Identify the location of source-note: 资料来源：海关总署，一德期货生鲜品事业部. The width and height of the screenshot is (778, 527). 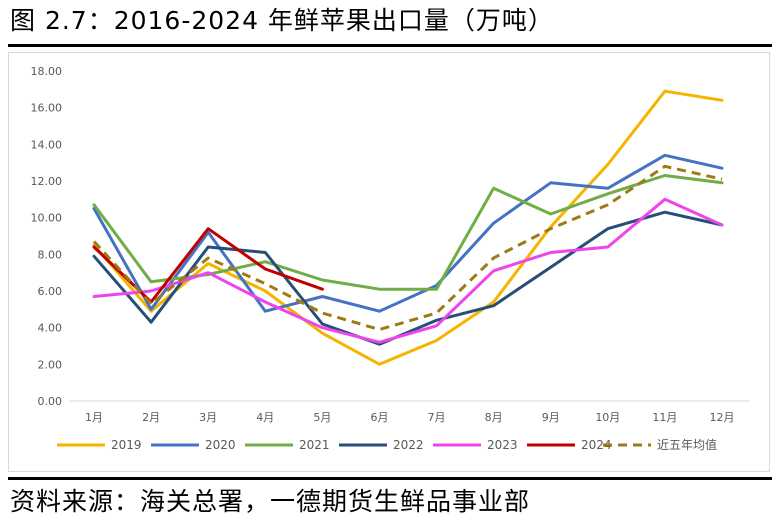
(270, 501).